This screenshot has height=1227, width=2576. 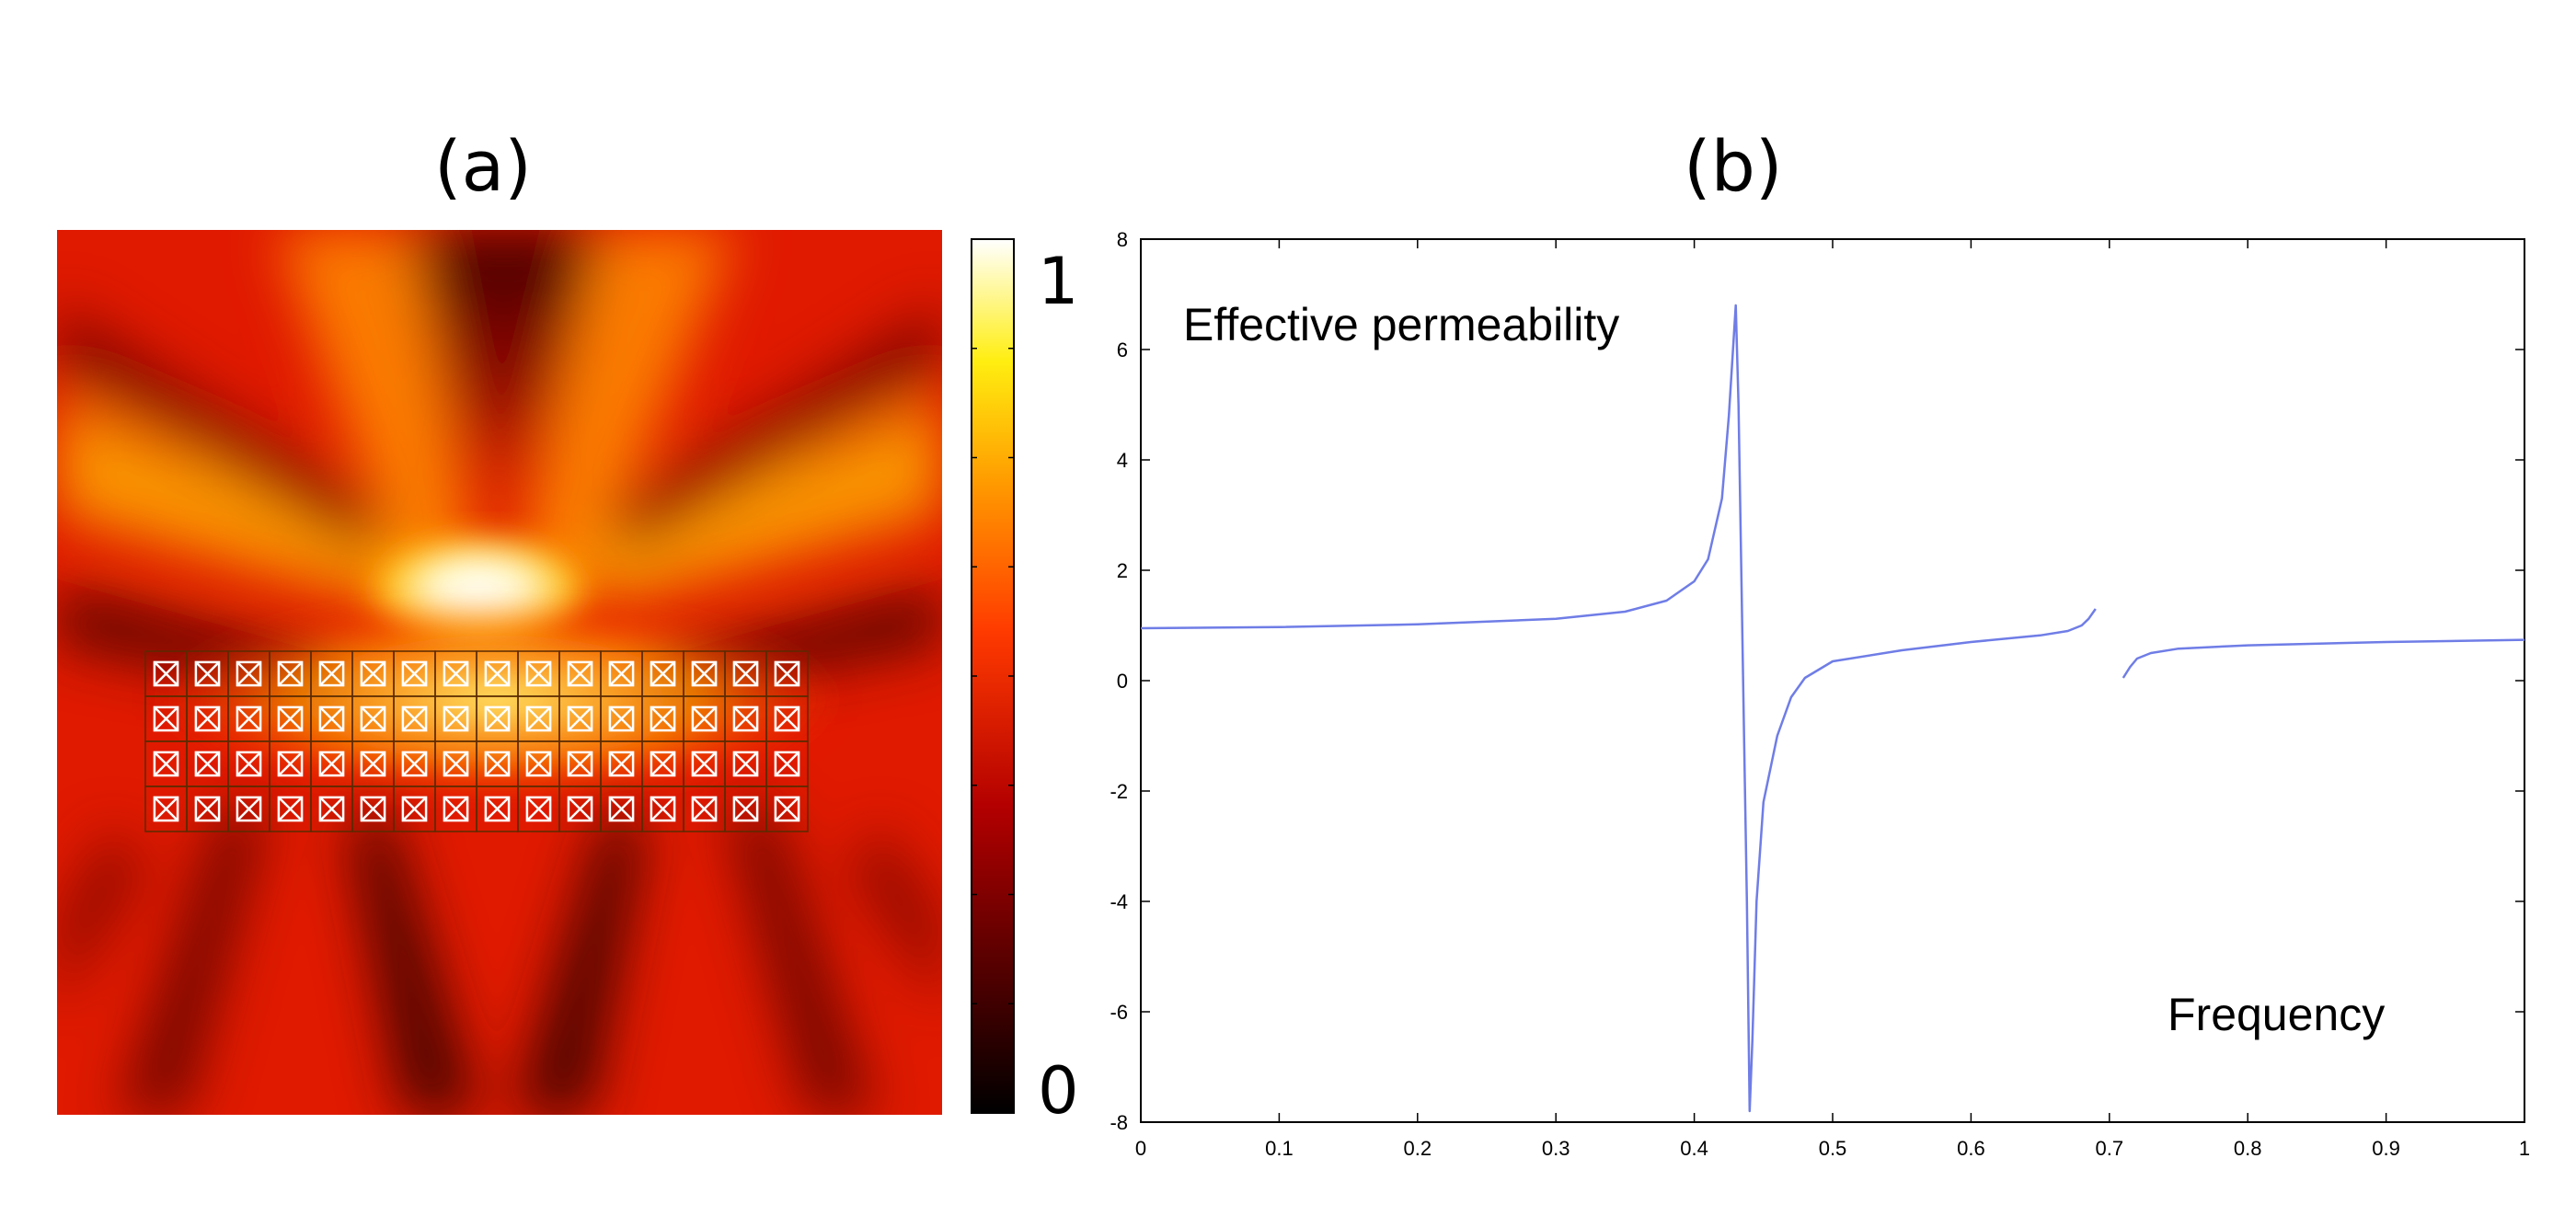 What do you see at coordinates (1122, 681) in the screenshot?
I see `y-tick-label: 0` at bounding box center [1122, 681].